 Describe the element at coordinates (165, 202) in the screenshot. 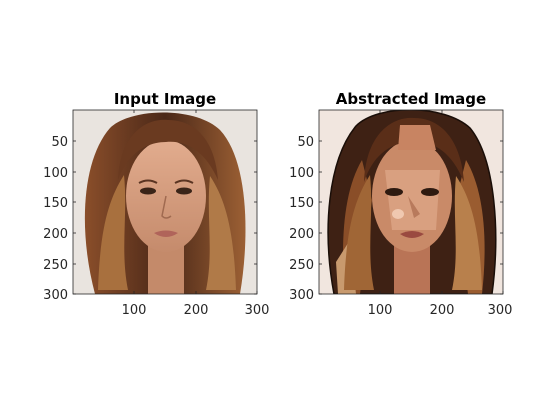

I see `portrait-photo-icon` at that location.